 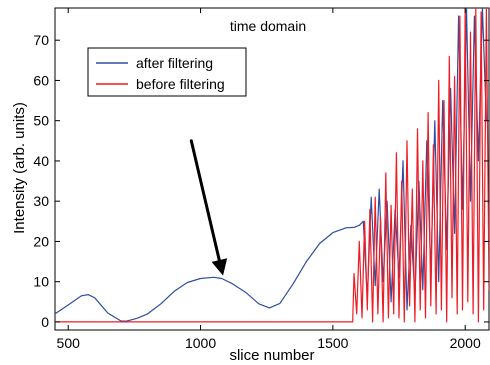 What do you see at coordinates (332, 343) in the screenshot?
I see `x-tick-label: 1500` at bounding box center [332, 343].